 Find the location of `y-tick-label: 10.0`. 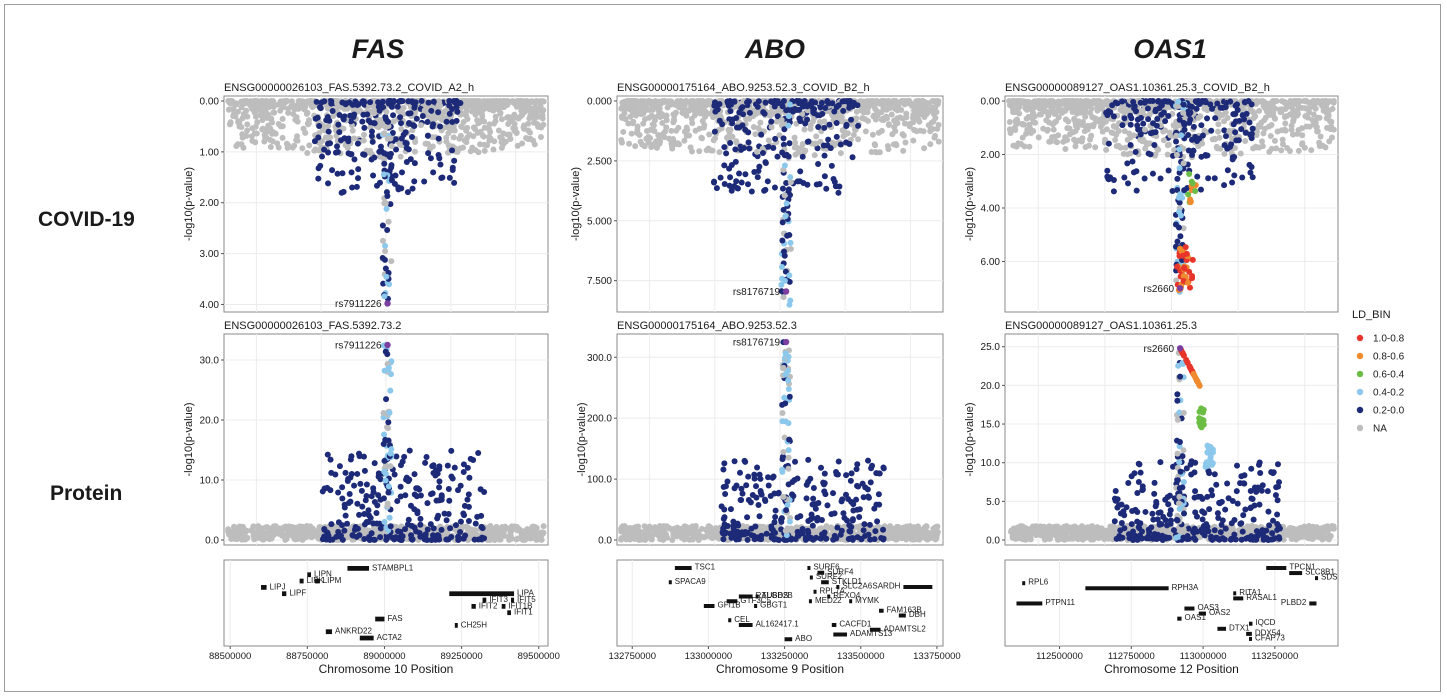

y-tick-label: 10.0 is located at coordinates (210, 481).